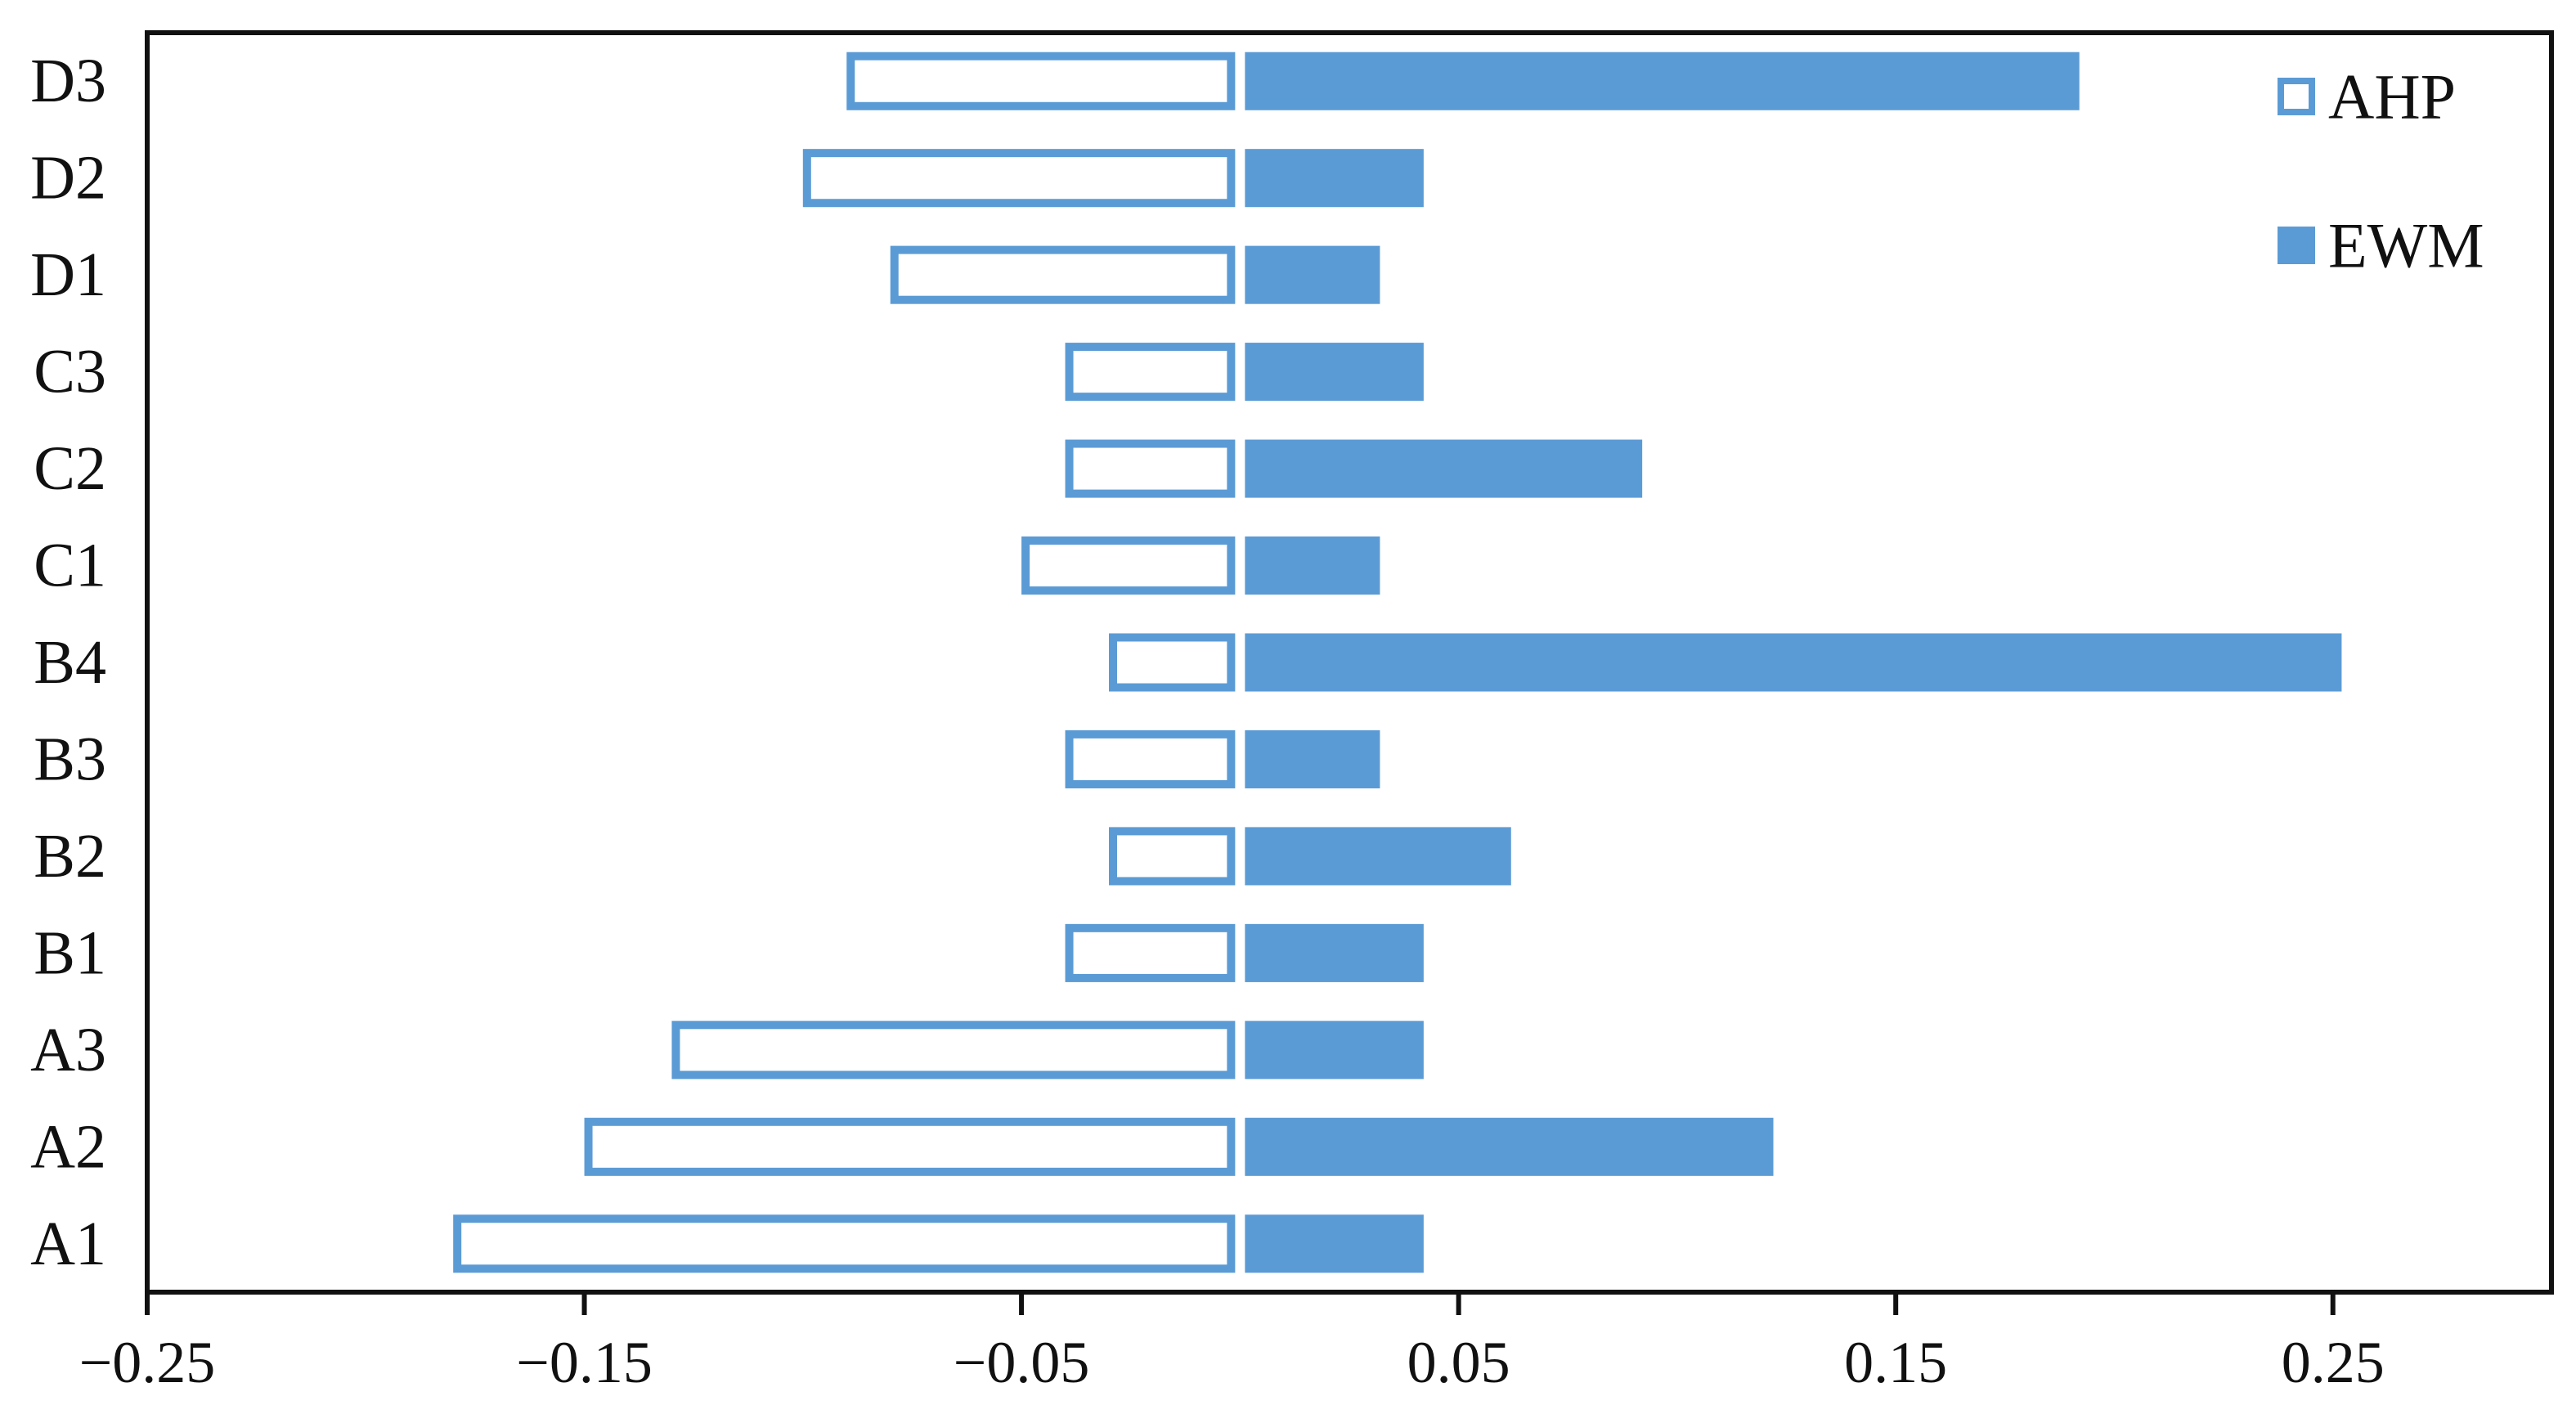 The height and width of the screenshot is (1423, 2576). What do you see at coordinates (2392, 96) in the screenshot?
I see `legend-label-ahp: AHP` at bounding box center [2392, 96].